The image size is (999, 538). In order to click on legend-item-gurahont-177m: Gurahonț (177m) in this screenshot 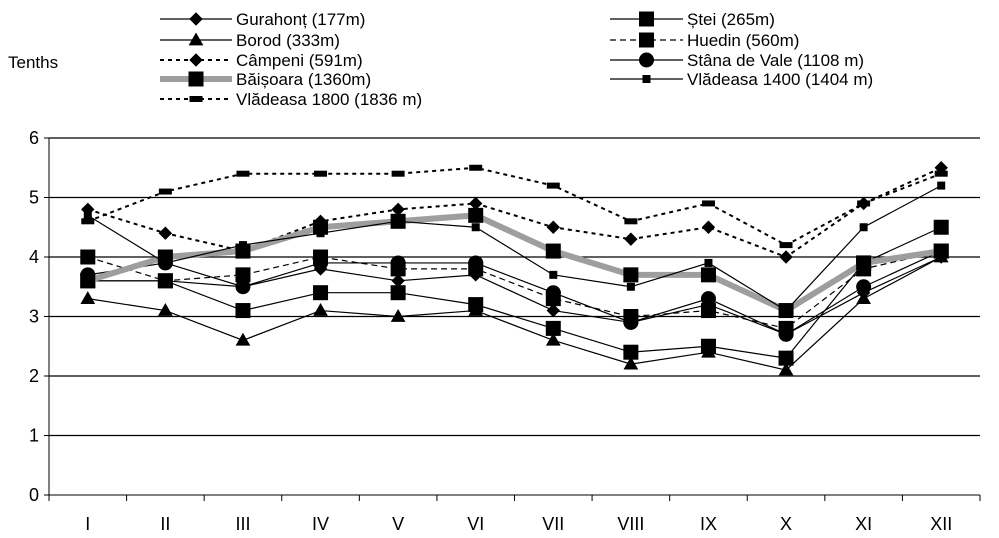, I will do `click(262, 19)`.